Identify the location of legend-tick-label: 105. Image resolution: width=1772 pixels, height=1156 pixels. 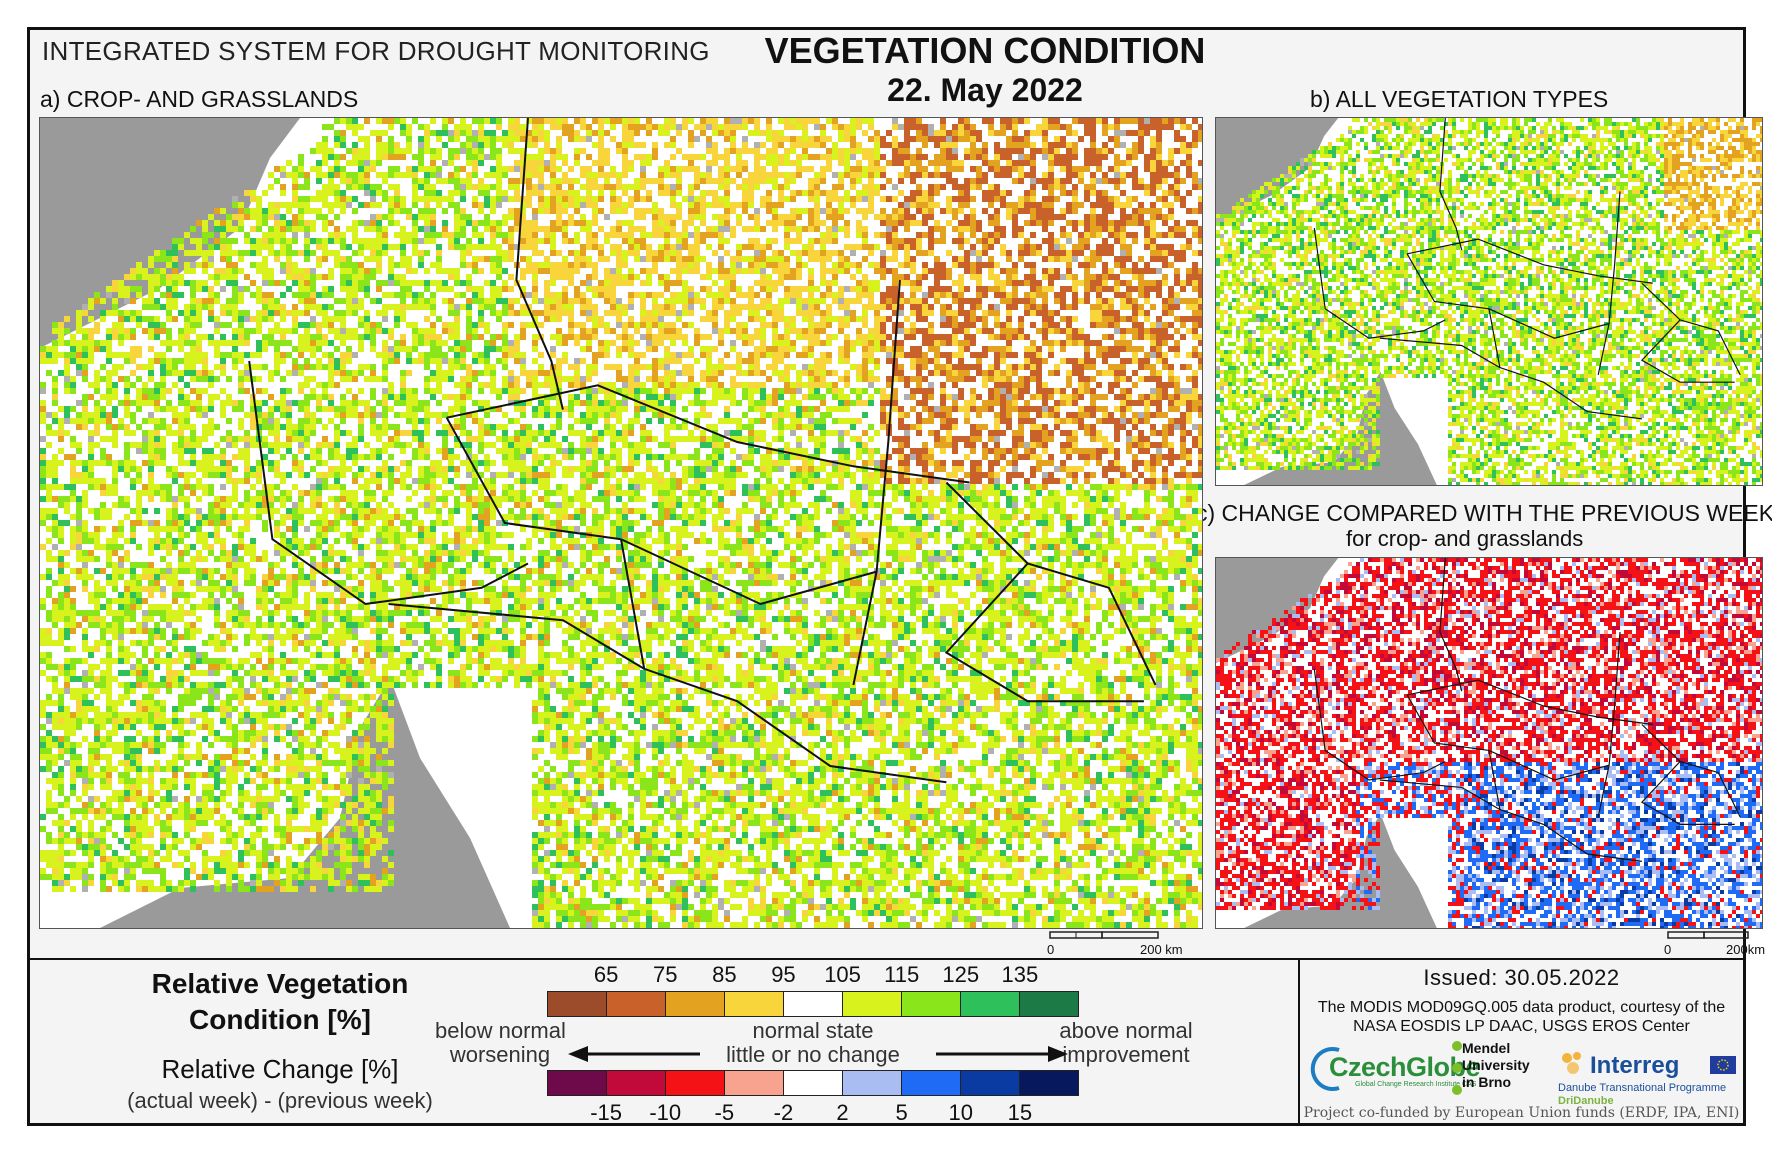
(842, 975).